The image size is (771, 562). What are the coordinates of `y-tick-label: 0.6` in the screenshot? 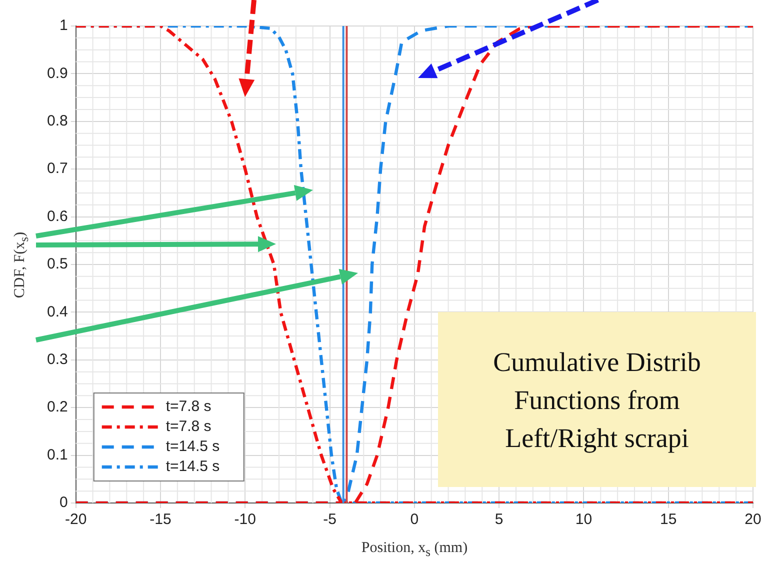 It's located at (57, 216).